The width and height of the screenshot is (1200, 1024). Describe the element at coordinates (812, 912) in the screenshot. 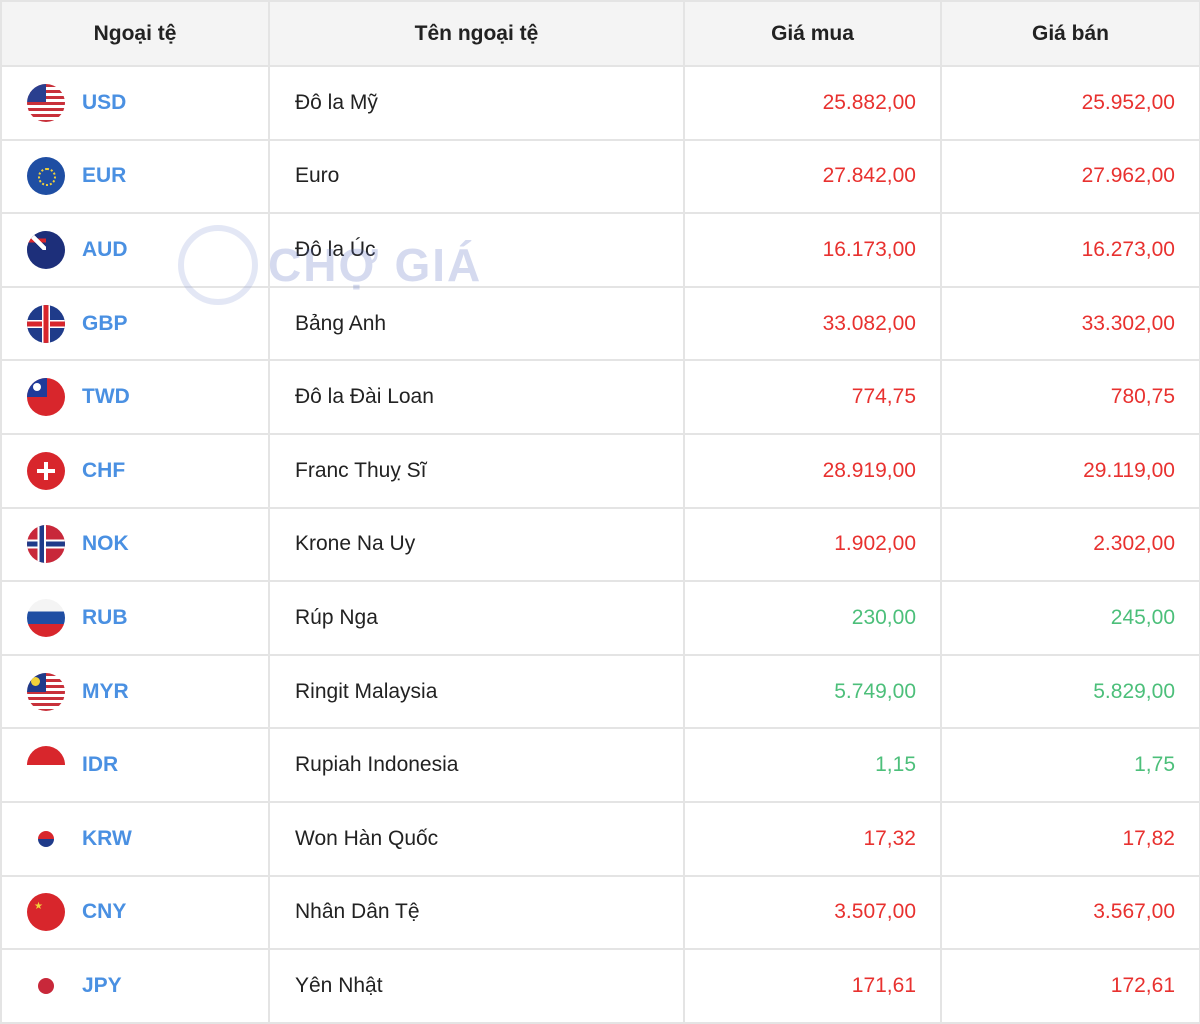

I see `buy-price: 3.507,00` at that location.